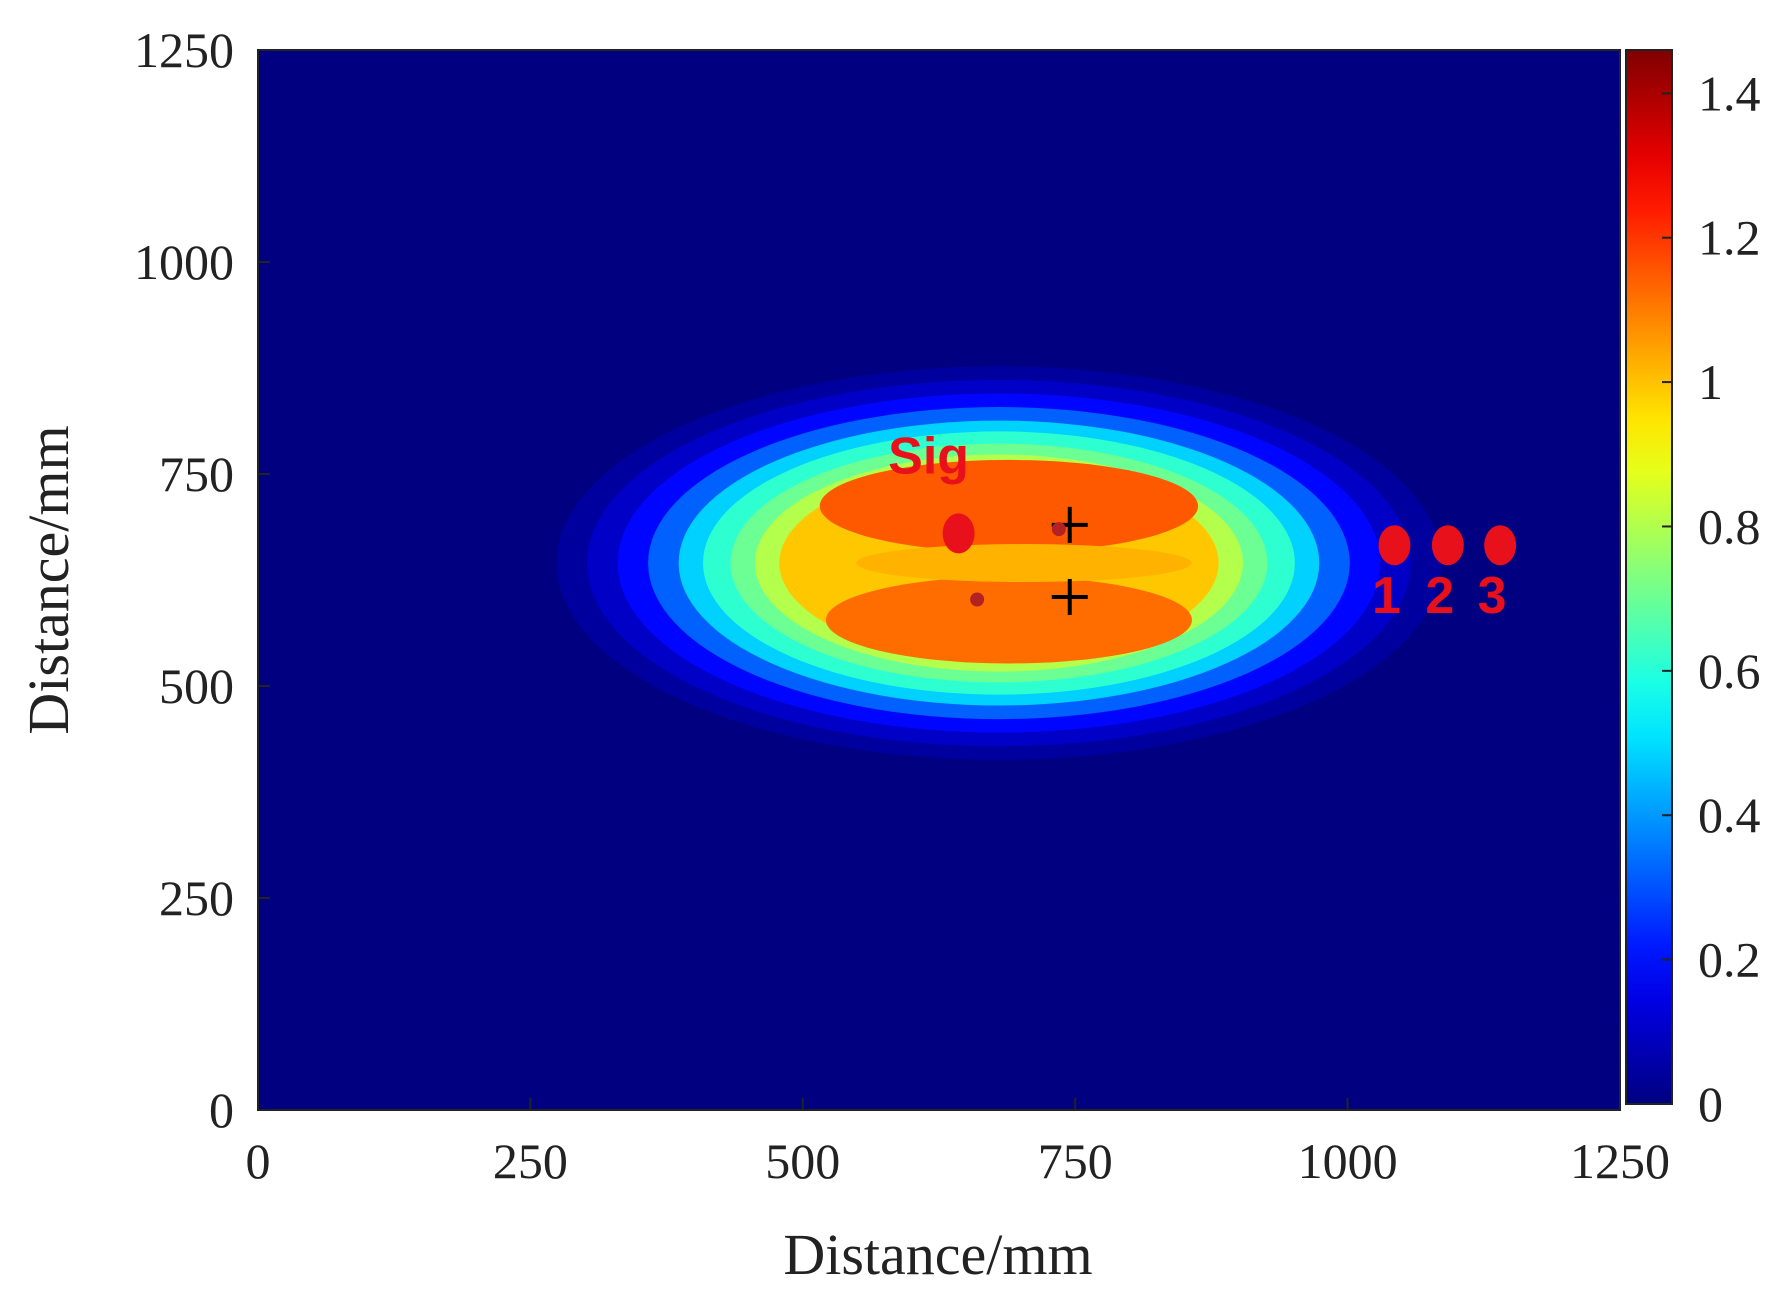  Describe the element at coordinates (184, 262) in the screenshot. I see `y-tick-label: 1000` at that location.